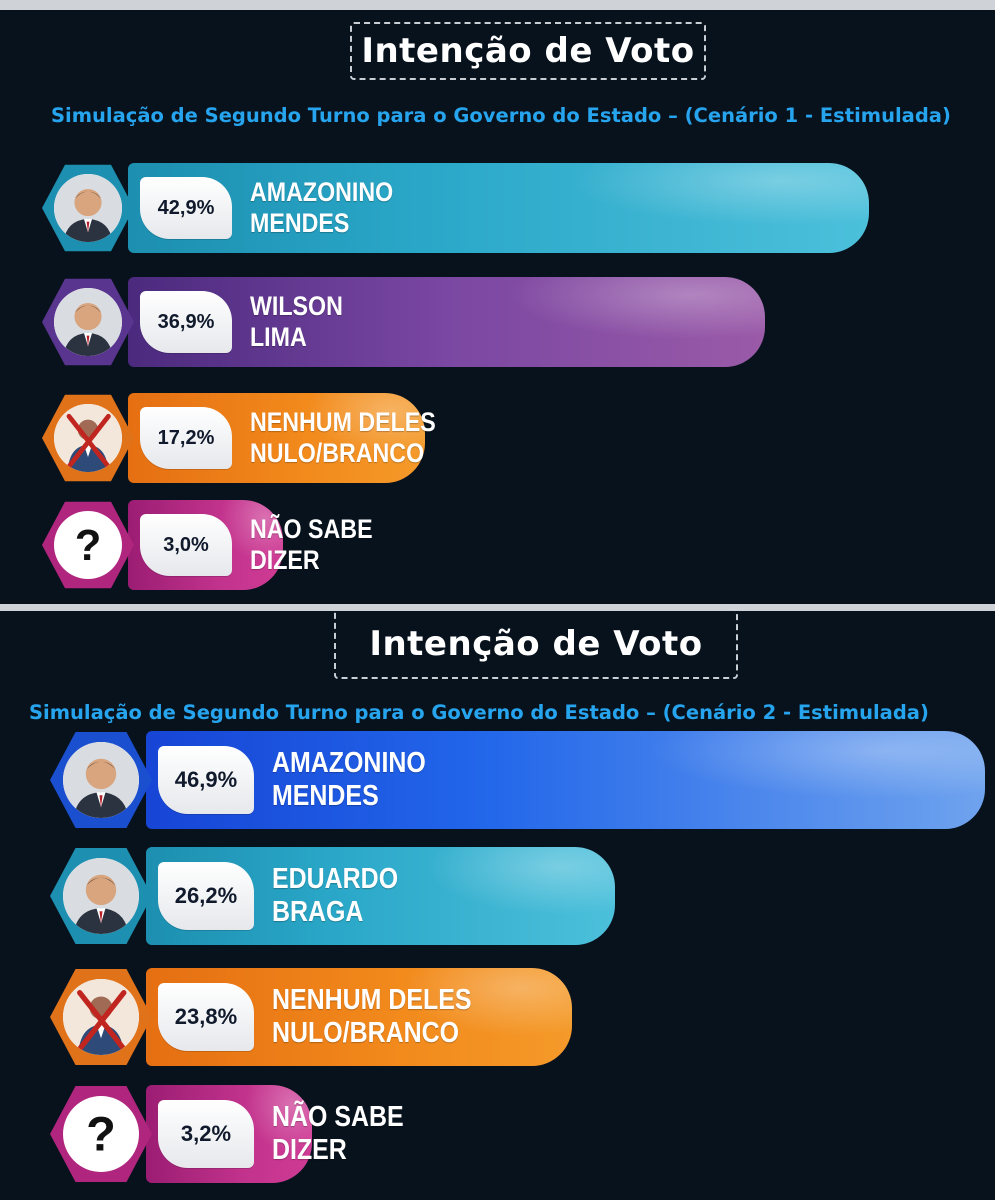  Describe the element at coordinates (206, 780) in the screenshot. I see `percentage-label: 46,9%` at that location.